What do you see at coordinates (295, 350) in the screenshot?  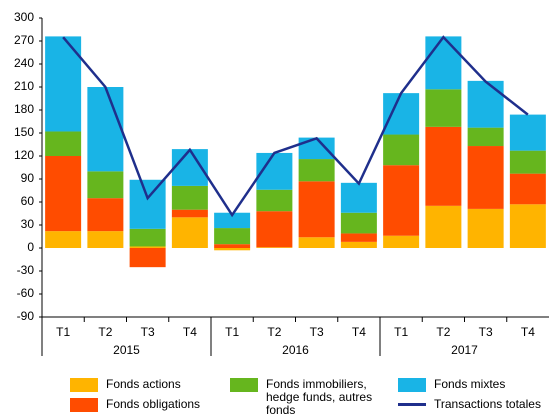 I see `year-label: 2016` at bounding box center [295, 350].